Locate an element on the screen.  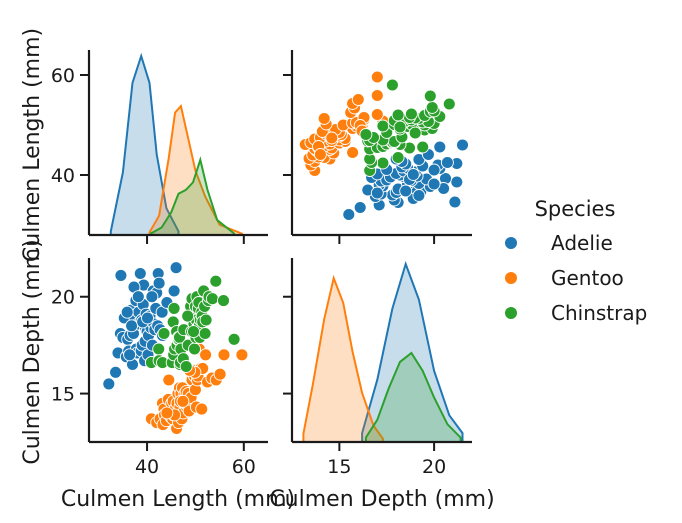
legend-item-gentoo: Gentoo is located at coordinates (564, 278).